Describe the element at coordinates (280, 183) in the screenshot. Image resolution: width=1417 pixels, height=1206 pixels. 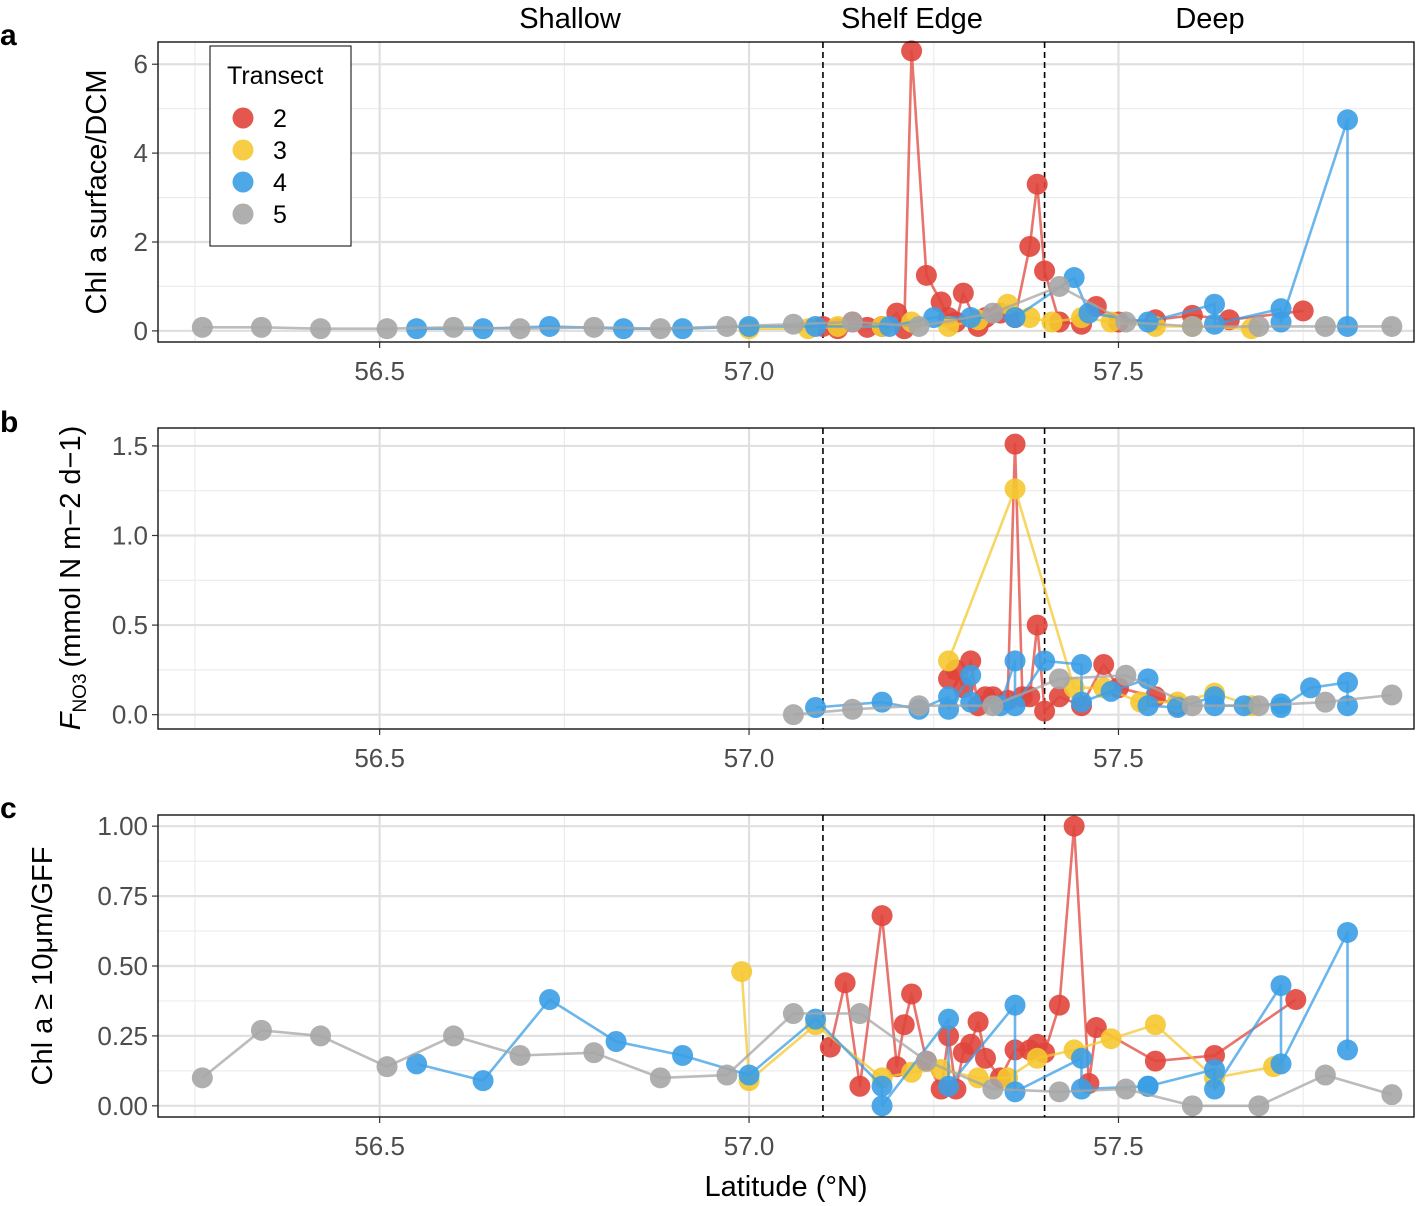
I see `legend-label-transect-4: 4` at that location.